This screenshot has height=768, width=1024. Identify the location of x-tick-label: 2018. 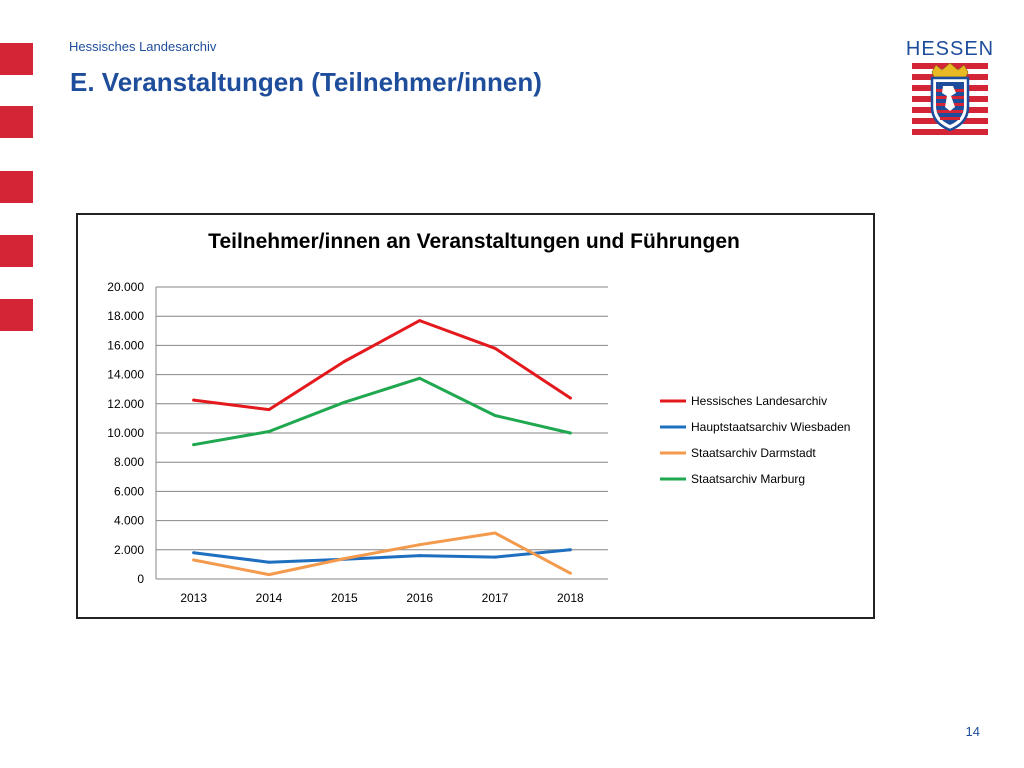
(570, 598).